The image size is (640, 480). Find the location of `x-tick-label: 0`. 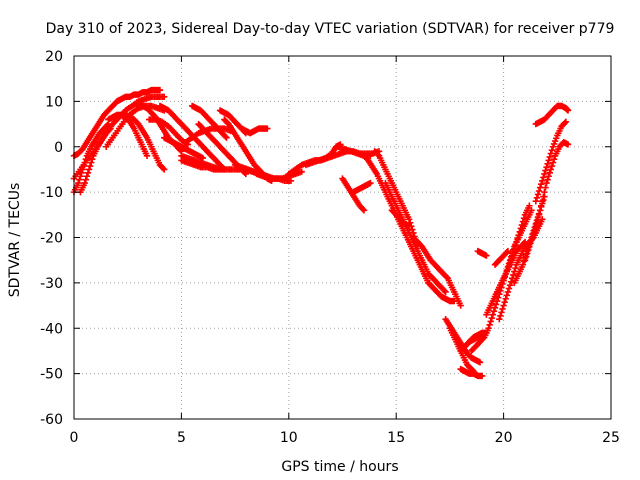

x-tick-label: 0 is located at coordinates (74, 438).